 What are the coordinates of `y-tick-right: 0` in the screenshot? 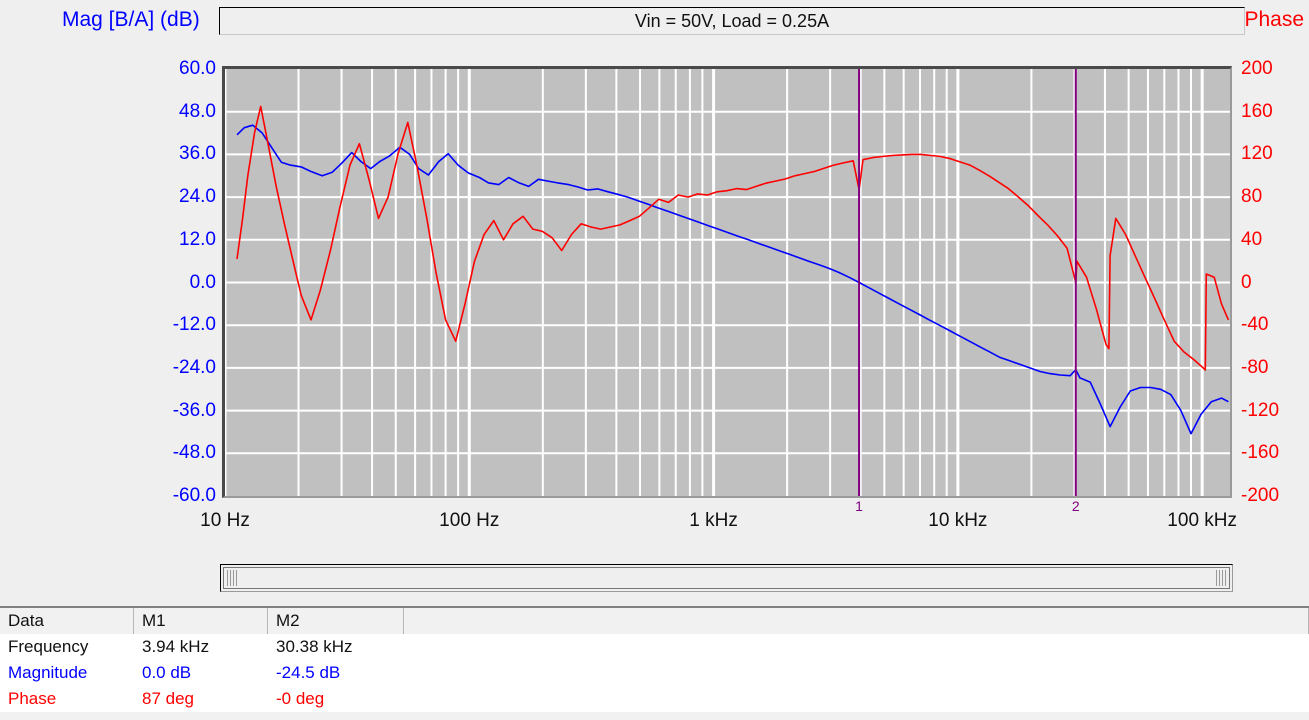 It's located at (1246, 282).